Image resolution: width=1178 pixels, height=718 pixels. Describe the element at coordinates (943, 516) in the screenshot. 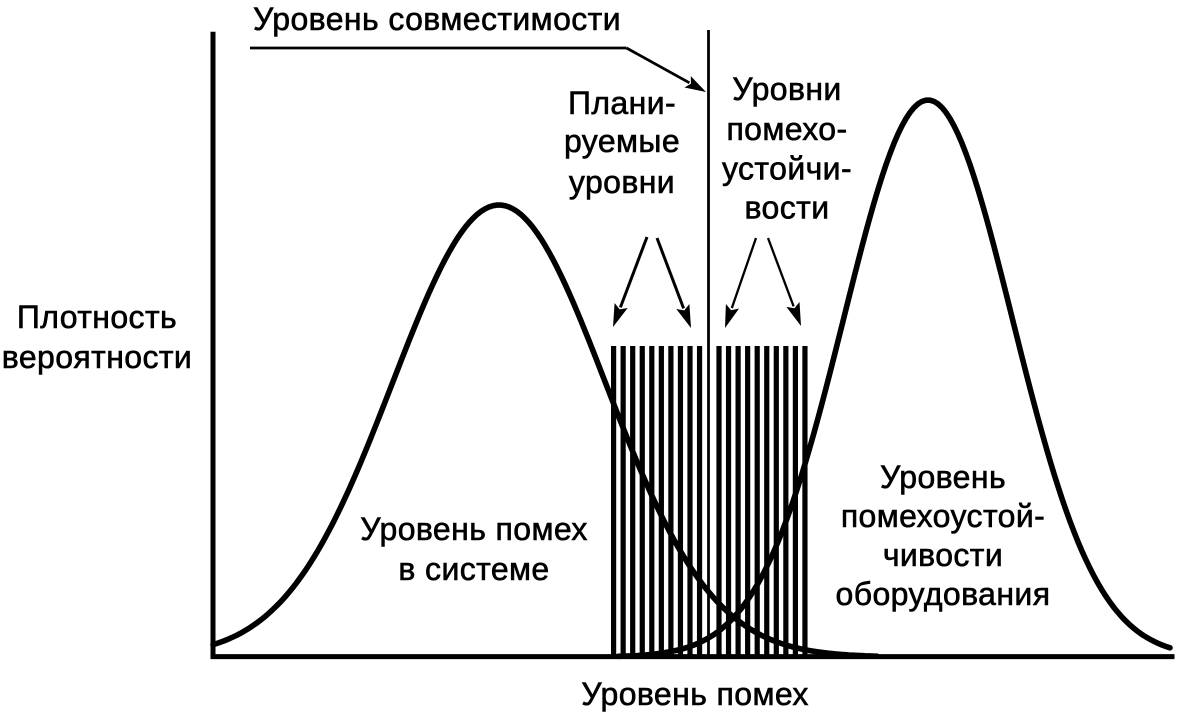

I see `svg-text: помехоустой-` at that location.